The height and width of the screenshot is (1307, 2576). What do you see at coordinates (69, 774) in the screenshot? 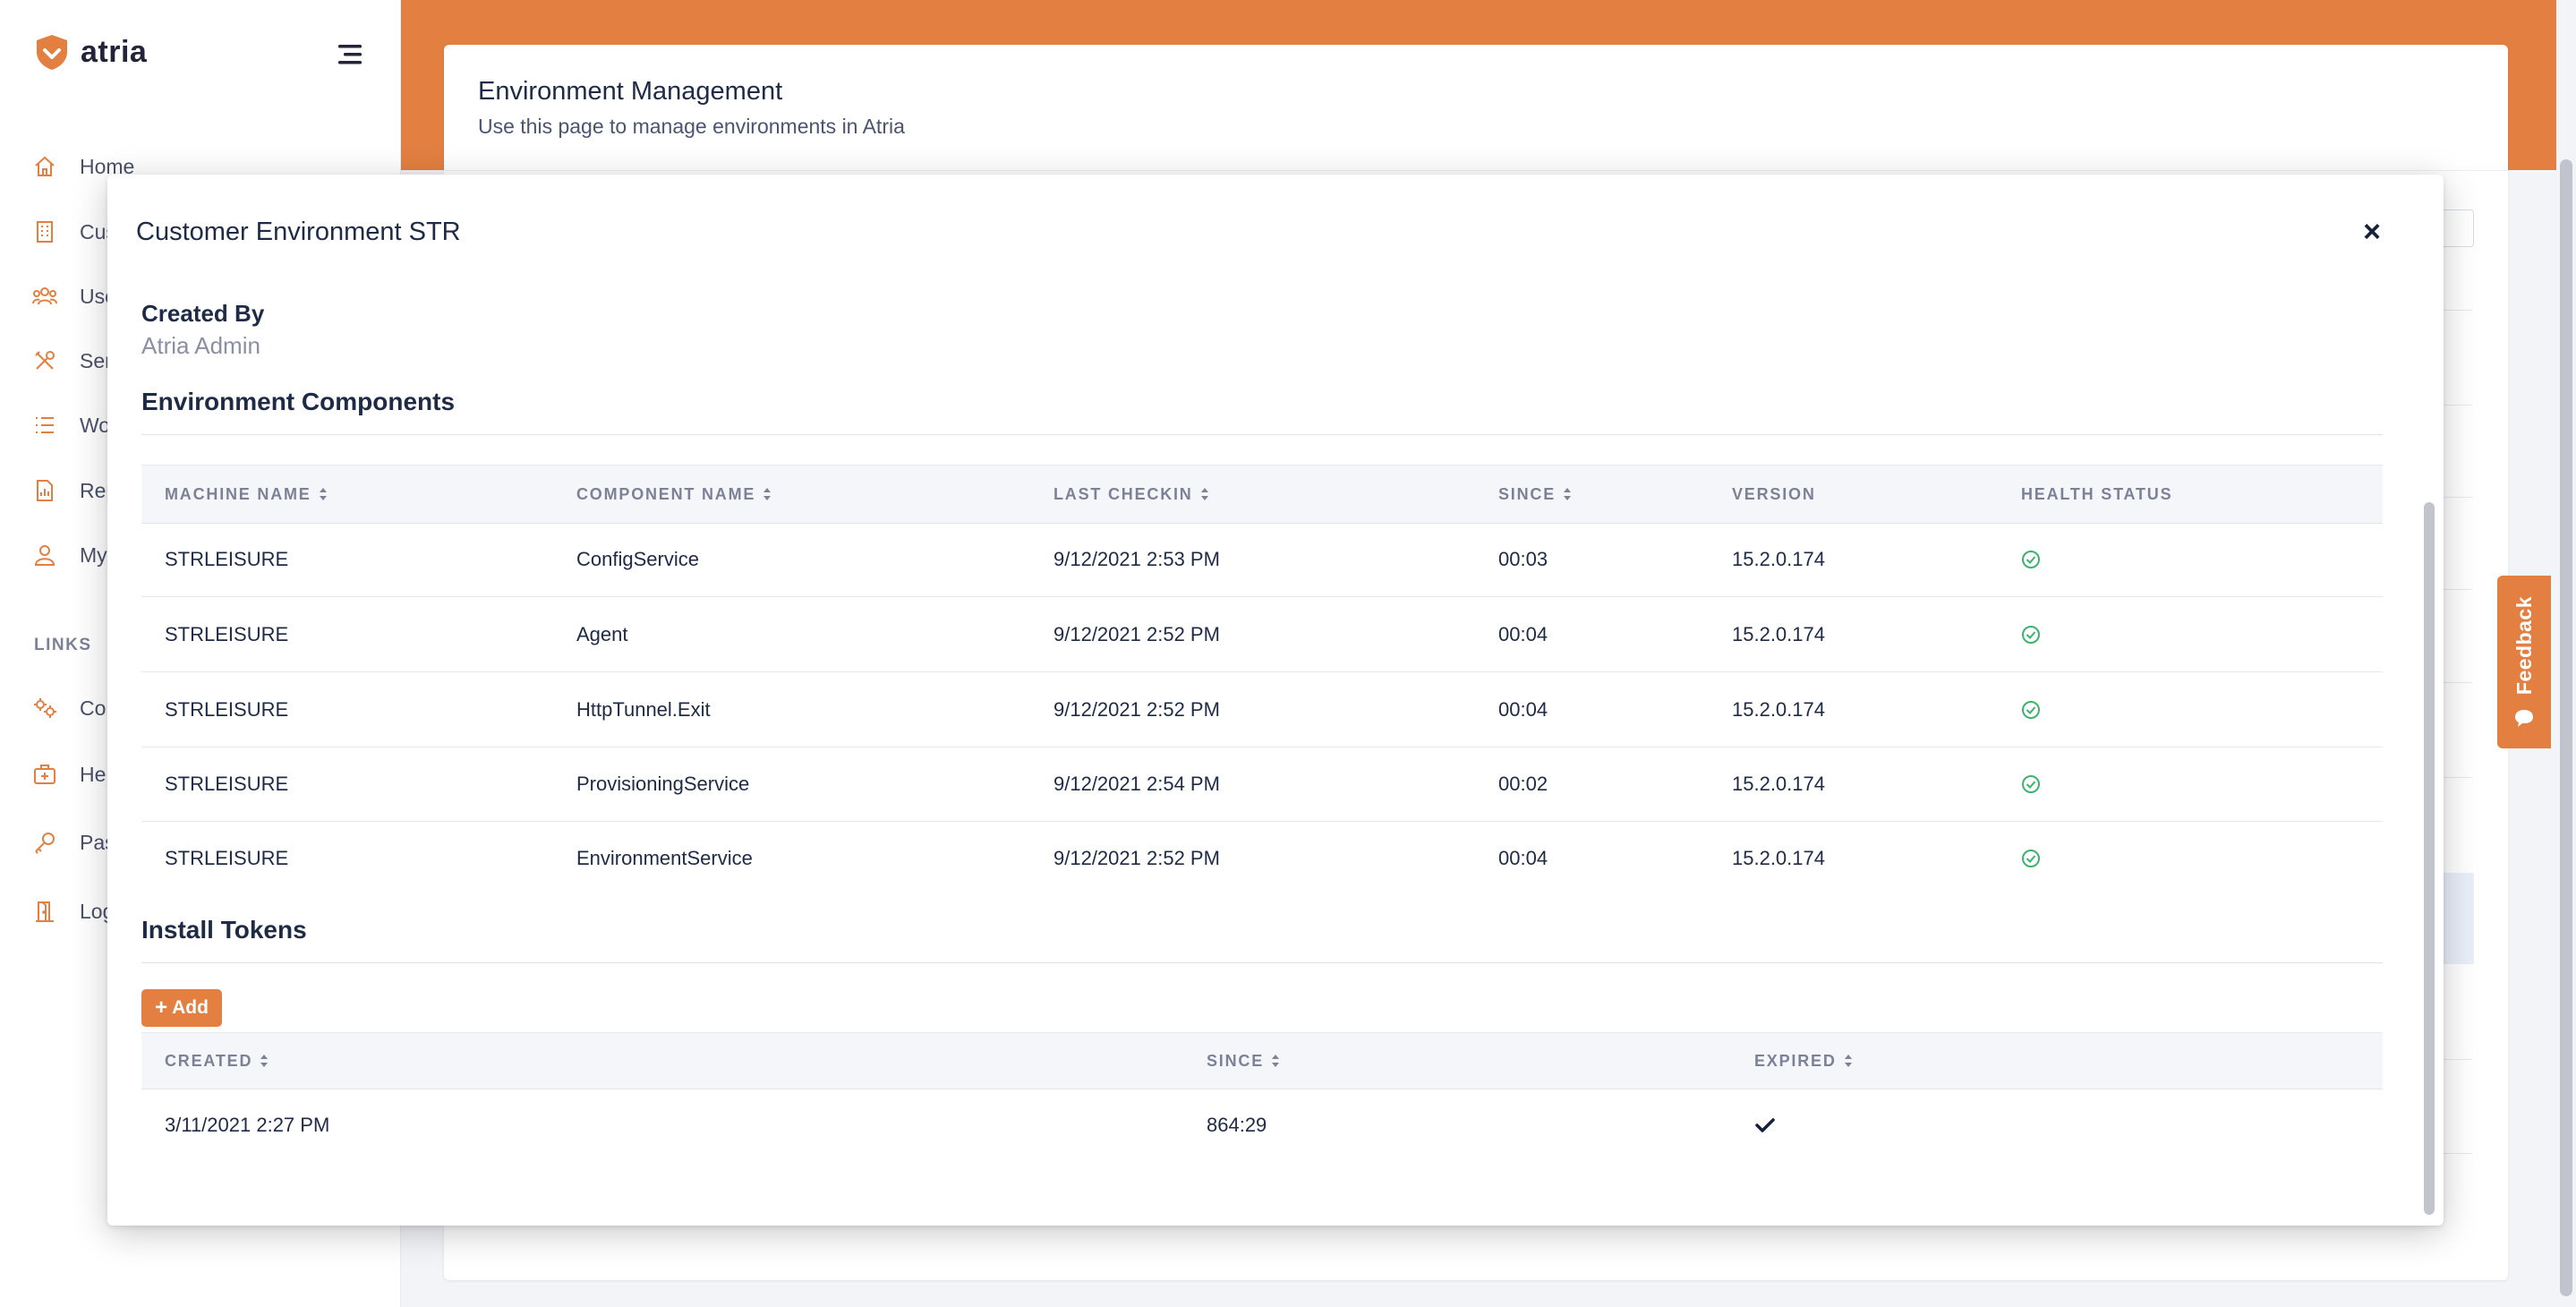
I see `sidebar-link-help: He` at bounding box center [69, 774].